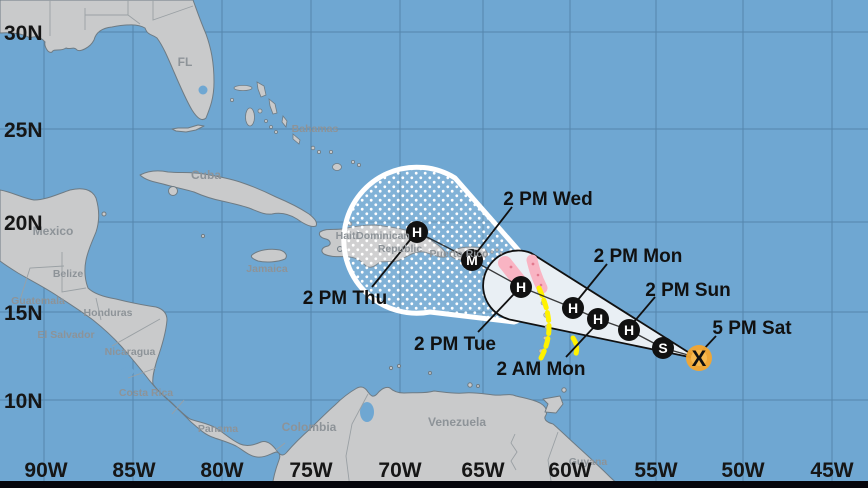 This screenshot has height=488, width=868. Describe the element at coordinates (38, 301) in the screenshot. I see `label-guatemala: Guatemala` at that location.